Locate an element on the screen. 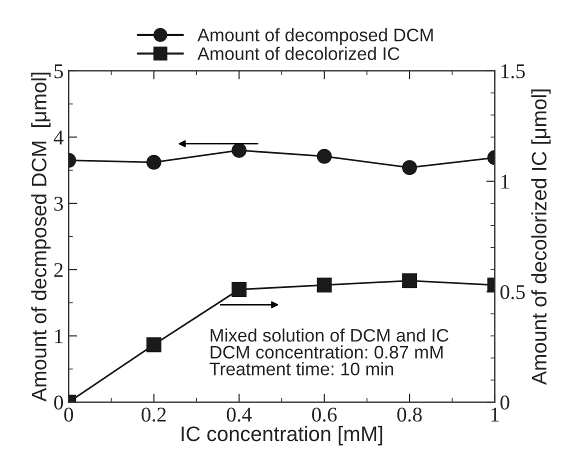 This screenshot has height=457, width=572. y-tick-label: 3 is located at coordinates (58, 203).